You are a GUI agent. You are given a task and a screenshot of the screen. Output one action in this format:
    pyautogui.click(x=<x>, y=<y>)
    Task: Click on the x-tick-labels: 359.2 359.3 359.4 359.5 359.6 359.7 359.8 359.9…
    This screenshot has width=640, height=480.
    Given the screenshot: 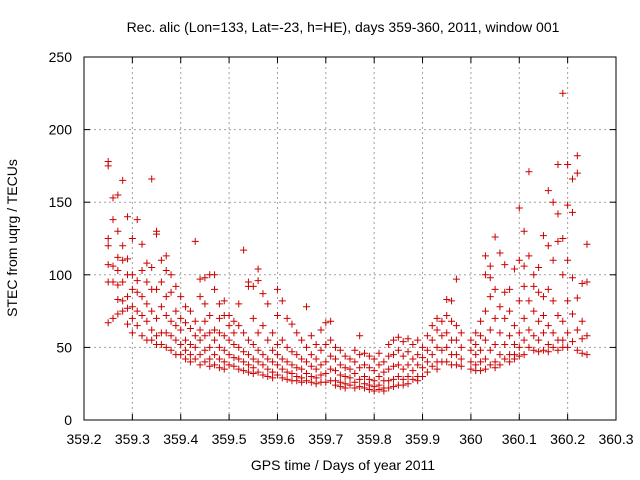 What is the action you would take?
    pyautogui.click(x=349, y=439)
    